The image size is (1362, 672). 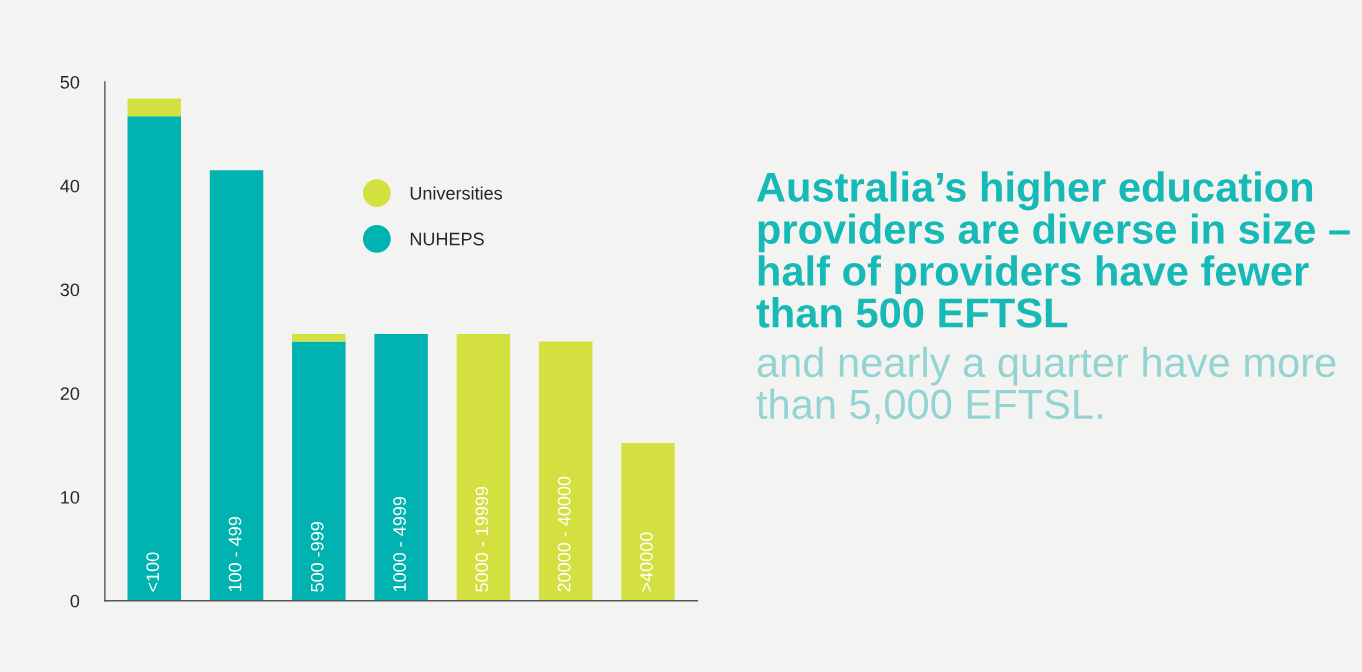 I want to click on y-tick-label: 30, so click(x=70, y=290).